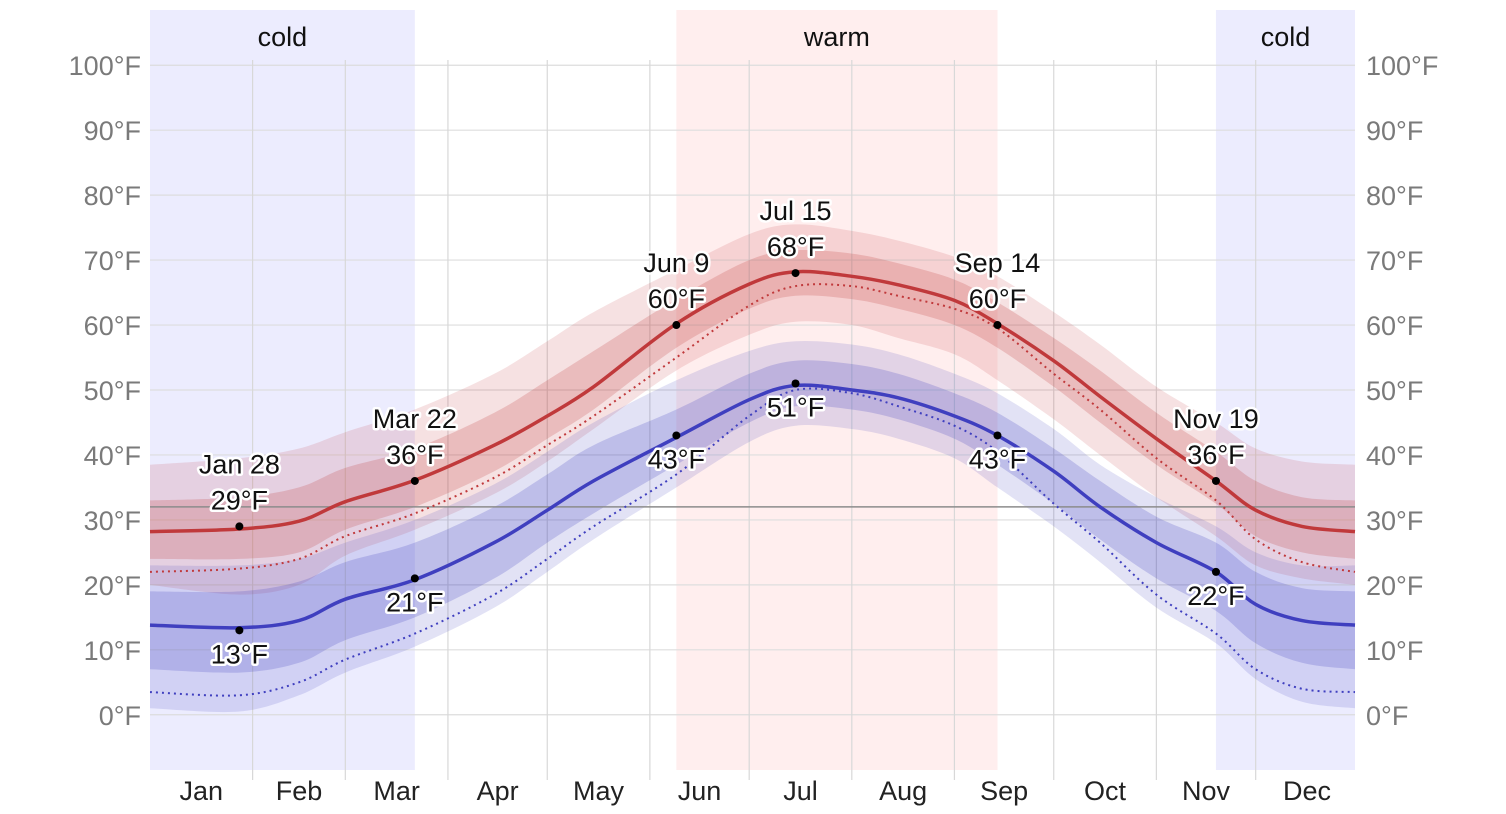 This screenshot has width=1506, height=814. What do you see at coordinates (1206, 791) in the screenshot?
I see `month-label: Nov` at bounding box center [1206, 791].